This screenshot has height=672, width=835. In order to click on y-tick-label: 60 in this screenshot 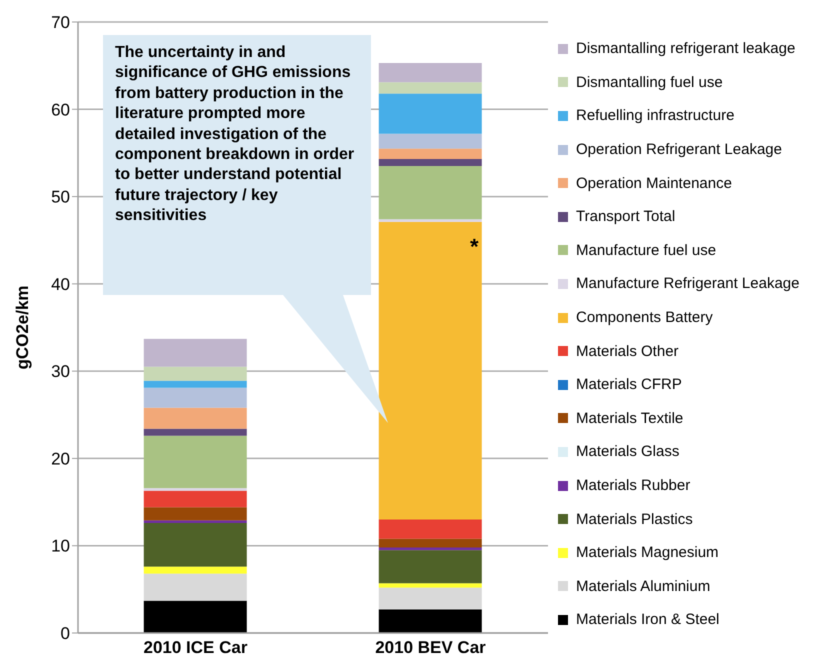, I will do `click(60, 110)`.